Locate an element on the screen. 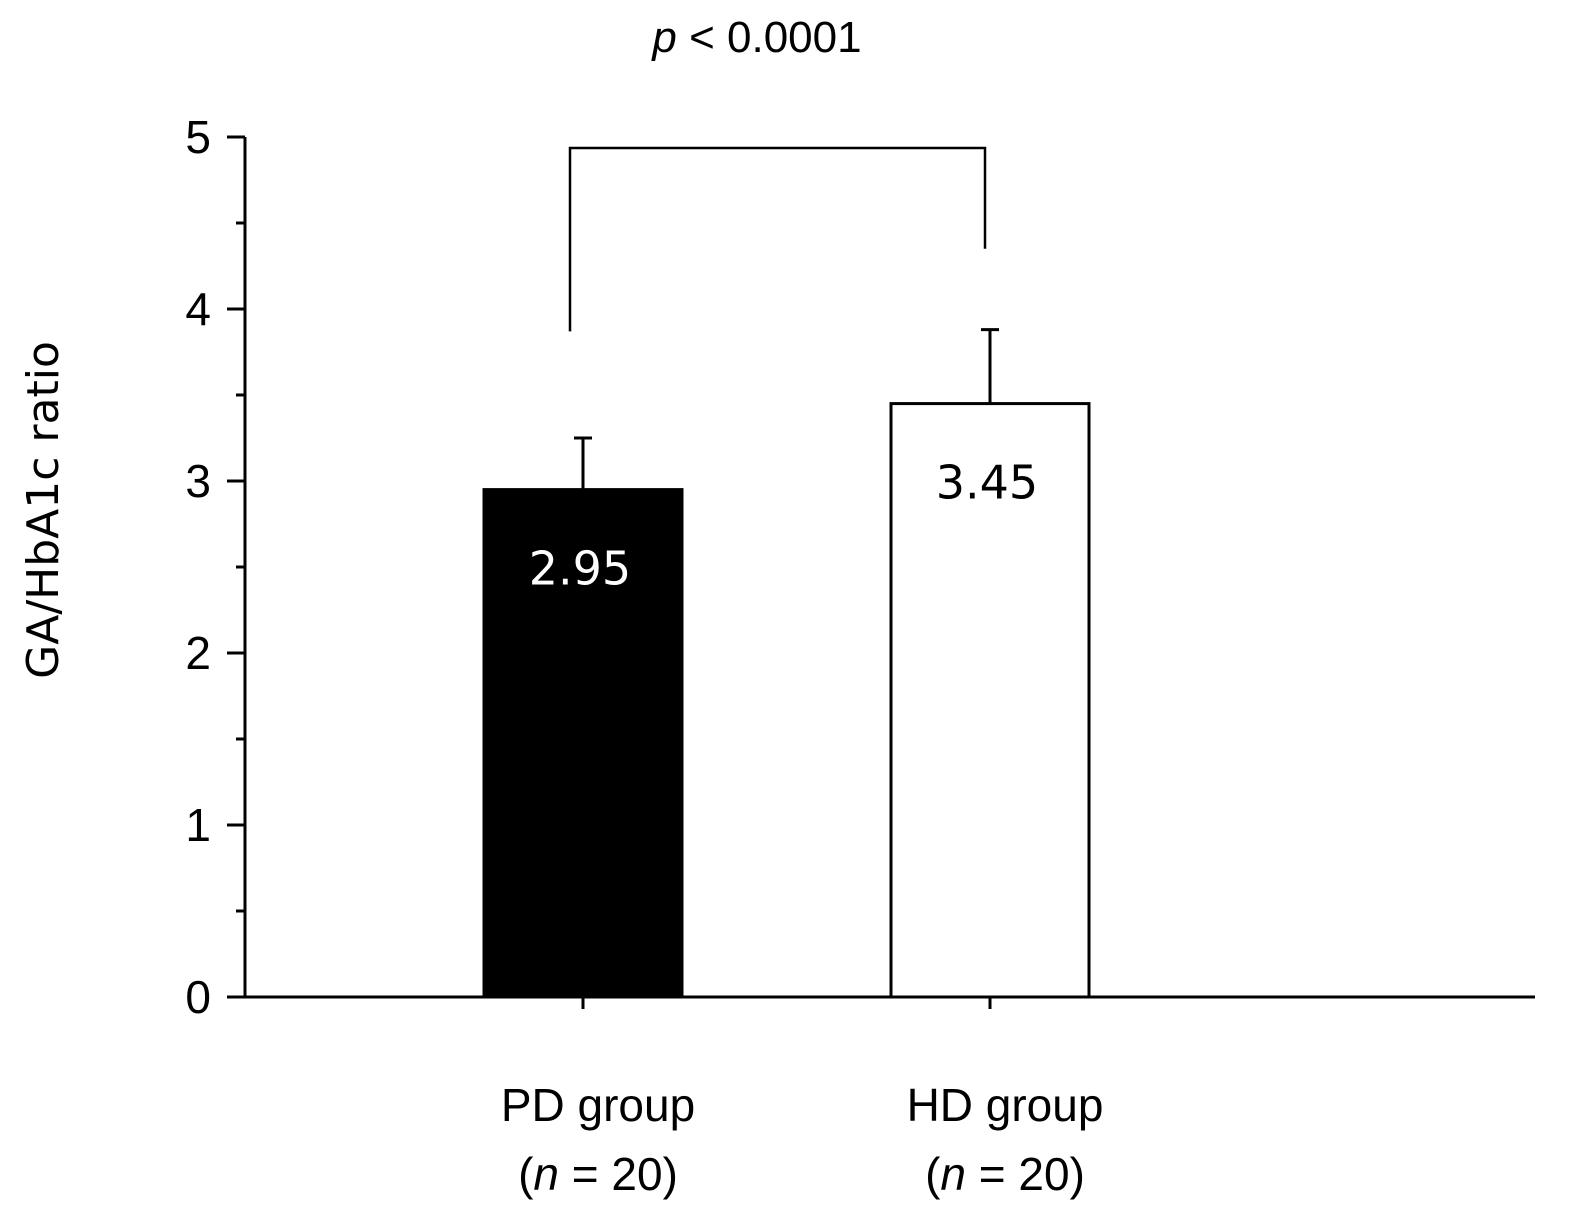 The width and height of the screenshot is (1569, 1218). value-label: 3.45 is located at coordinates (987, 483).